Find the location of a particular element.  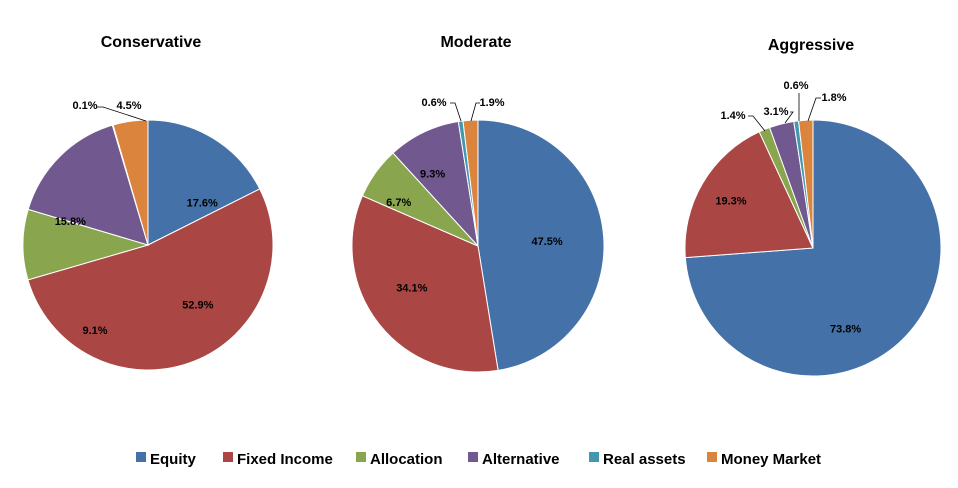

data-label-equity: 47.5% is located at coordinates (546, 242).